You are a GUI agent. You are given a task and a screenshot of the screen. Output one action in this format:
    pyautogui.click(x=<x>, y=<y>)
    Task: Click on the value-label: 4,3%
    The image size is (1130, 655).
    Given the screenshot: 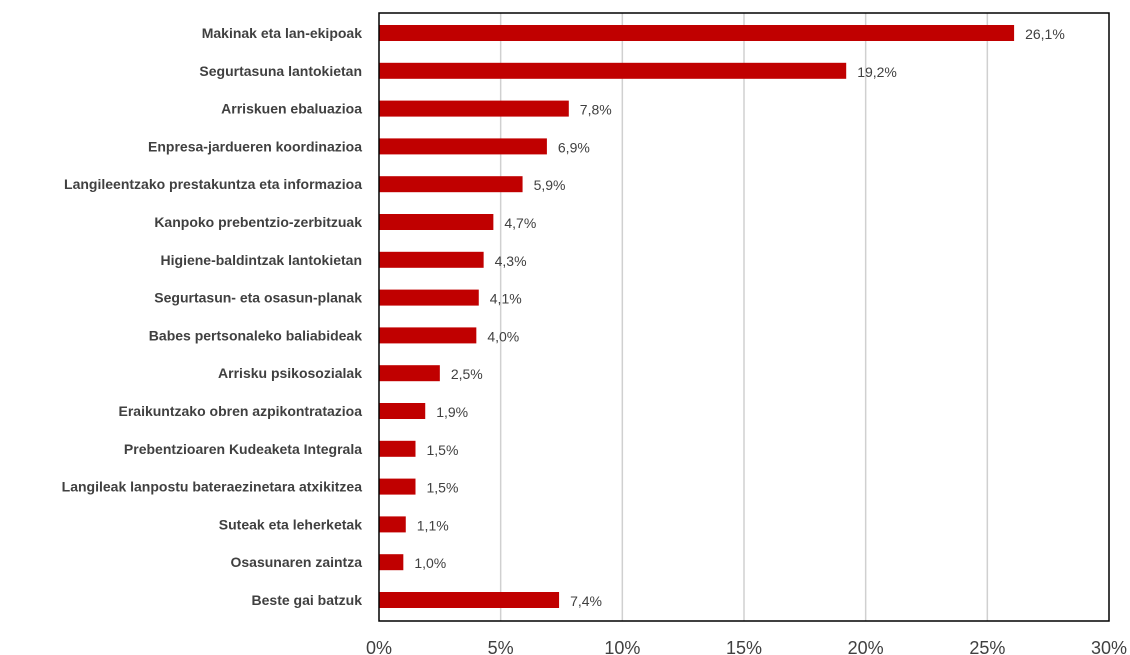 What is the action you would take?
    pyautogui.click(x=511, y=261)
    